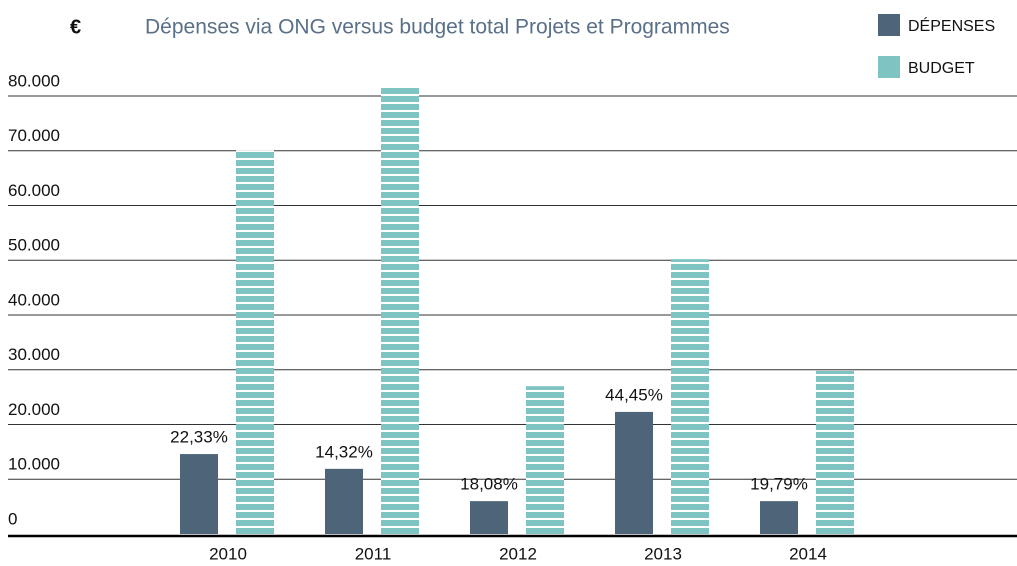 The image size is (1017, 566). I want to click on percent-label: 19,79%, so click(779, 484).